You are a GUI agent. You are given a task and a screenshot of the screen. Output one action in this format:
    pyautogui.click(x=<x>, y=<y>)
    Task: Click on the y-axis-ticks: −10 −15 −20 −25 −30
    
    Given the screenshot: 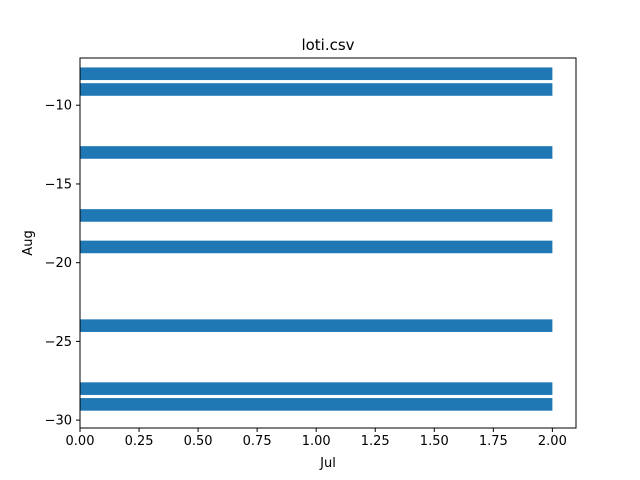 What is the action you would take?
    pyautogui.click(x=62, y=264)
    